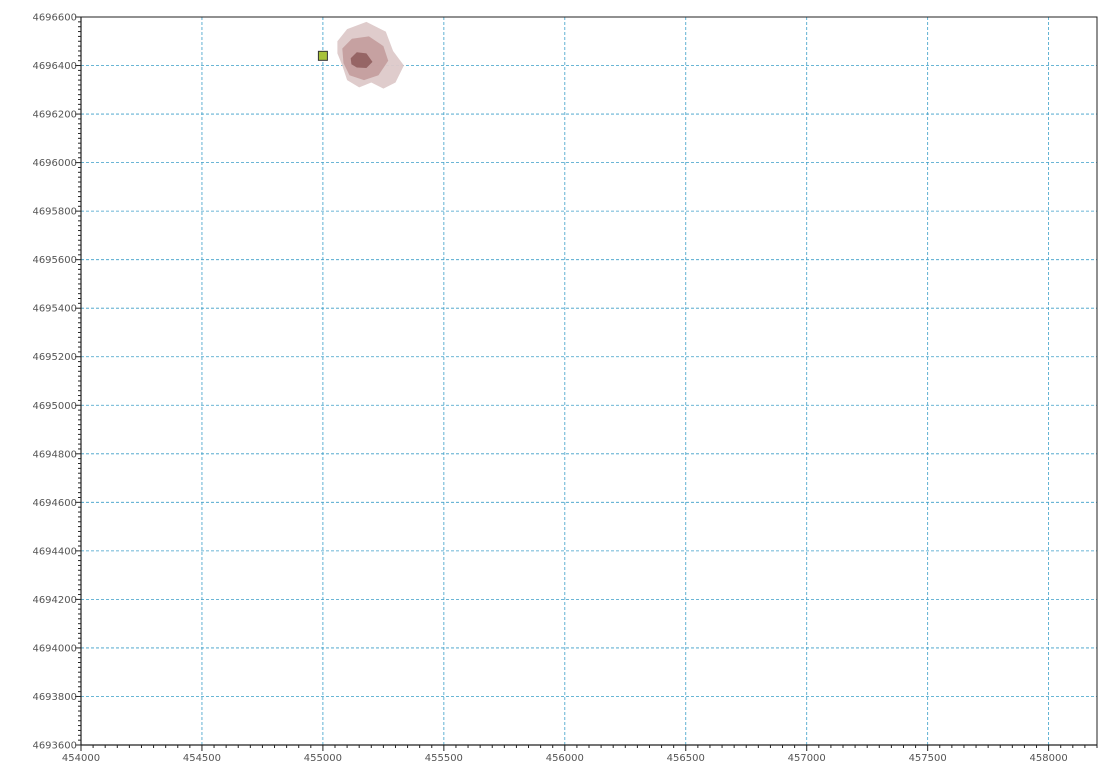 This screenshot has height=771, width=1100. Describe the element at coordinates (565, 758) in the screenshot. I see `x-tick-label: 456000` at that location.